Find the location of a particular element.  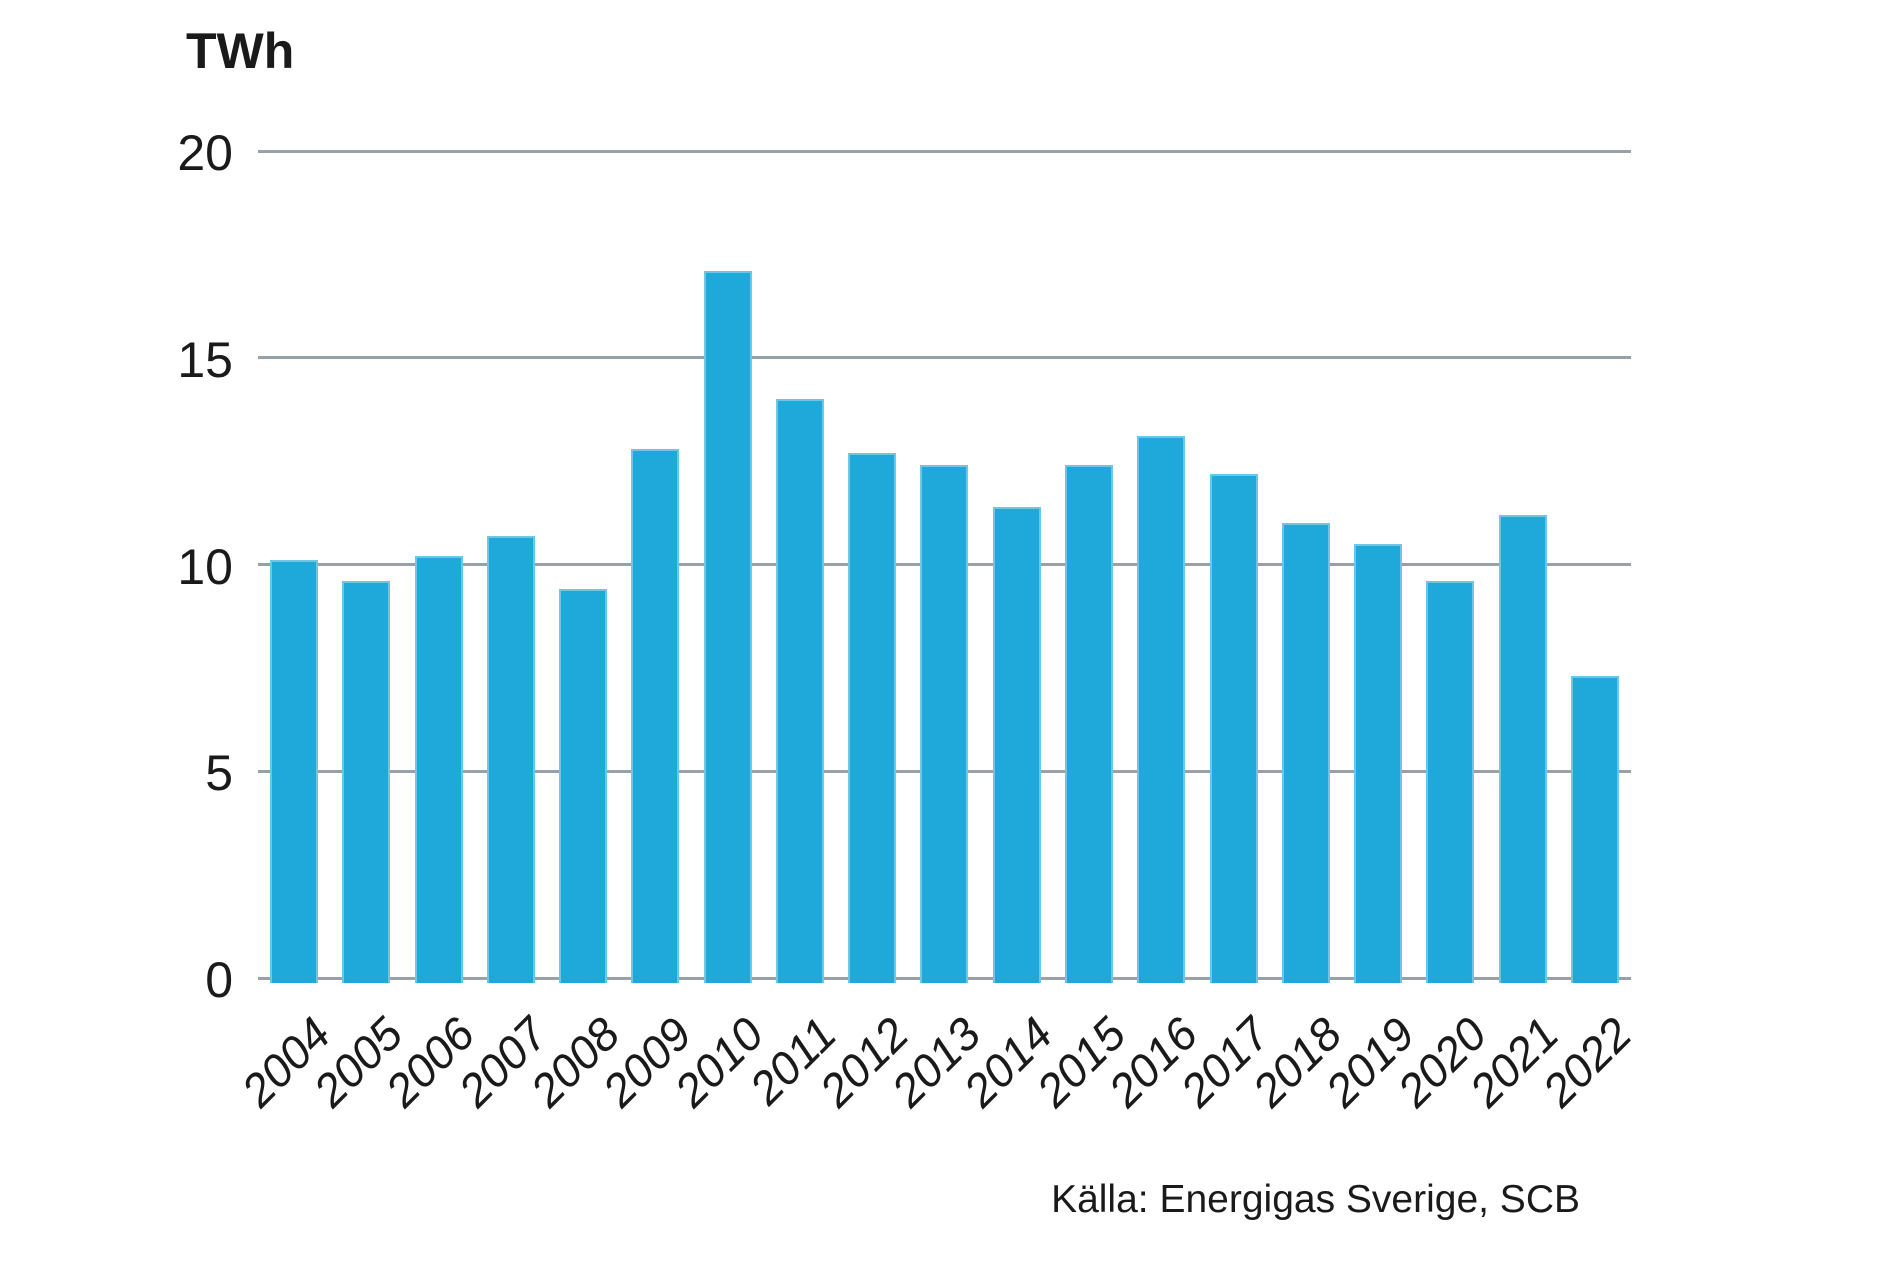

bar-slot-2015 is located at coordinates (1089, 567).